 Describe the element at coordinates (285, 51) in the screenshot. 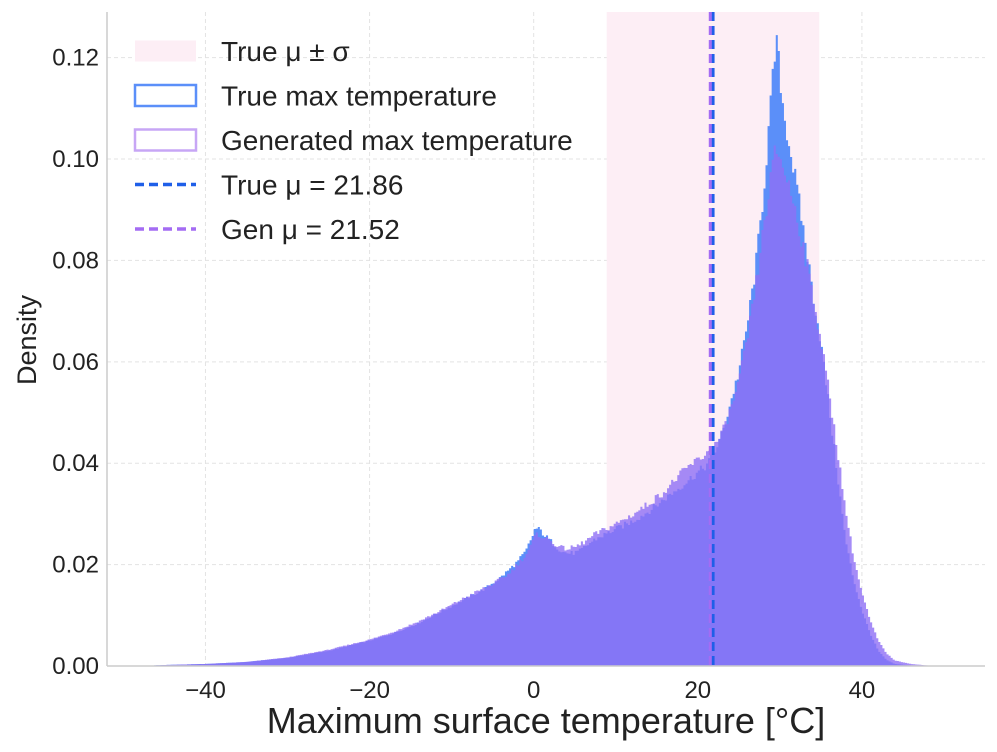

I see `legend-label: True μ ± σ` at that location.